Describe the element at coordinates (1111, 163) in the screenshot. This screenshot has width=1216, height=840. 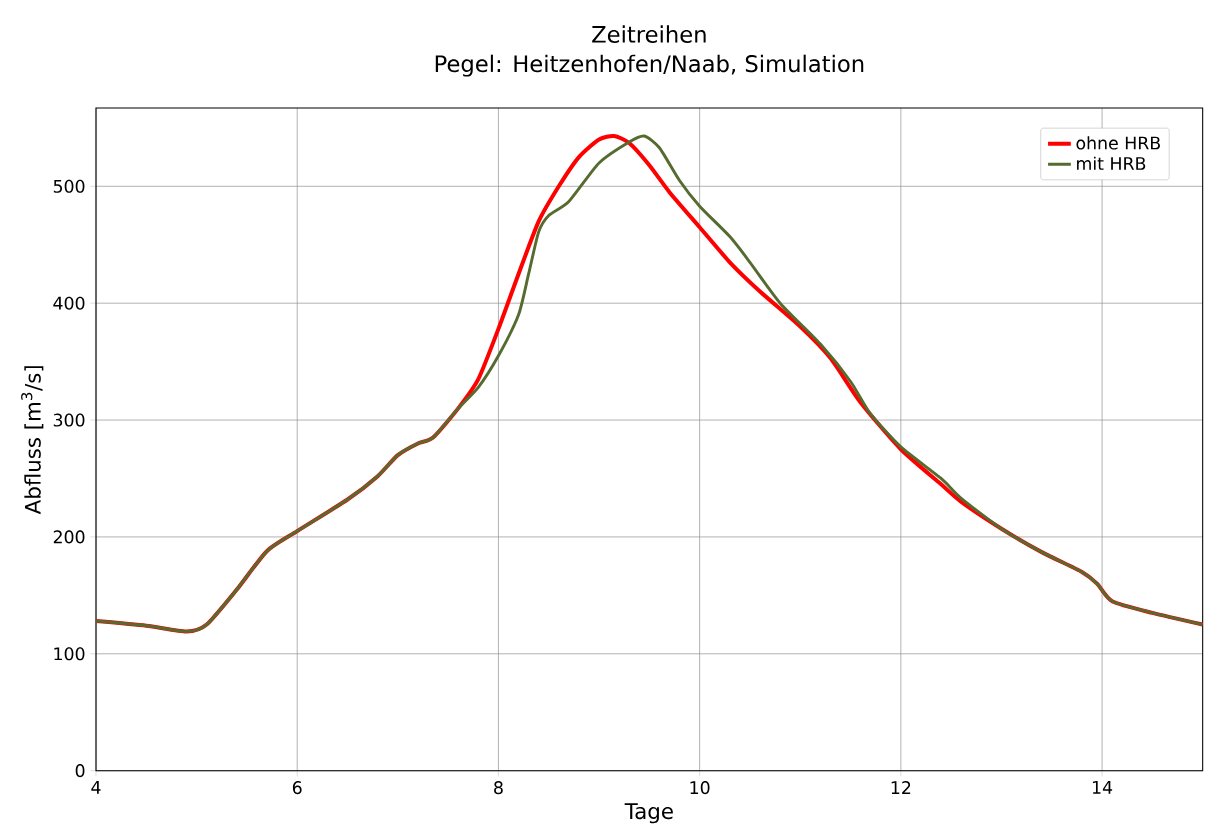
I see `legend-label: mit HRB` at that location.